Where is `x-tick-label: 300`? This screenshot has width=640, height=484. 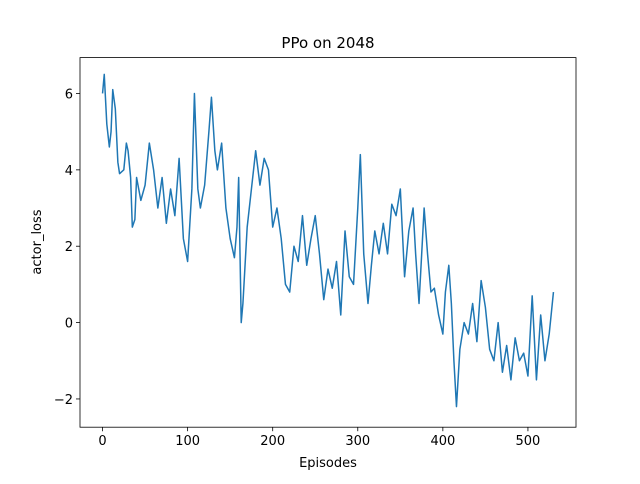 x-tick-label: 300 is located at coordinates (357, 441).